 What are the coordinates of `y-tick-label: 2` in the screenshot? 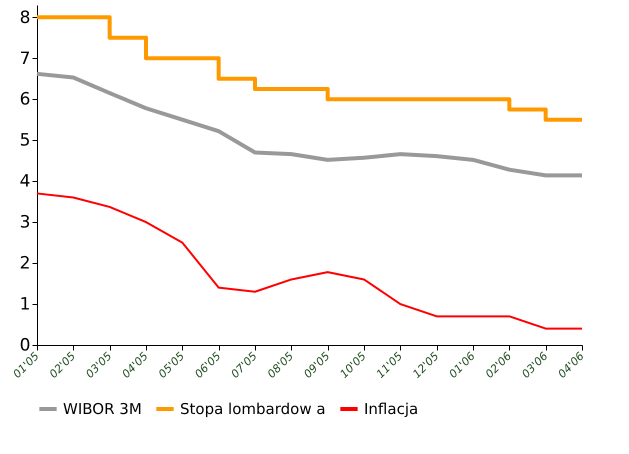 It's located at (25, 264).